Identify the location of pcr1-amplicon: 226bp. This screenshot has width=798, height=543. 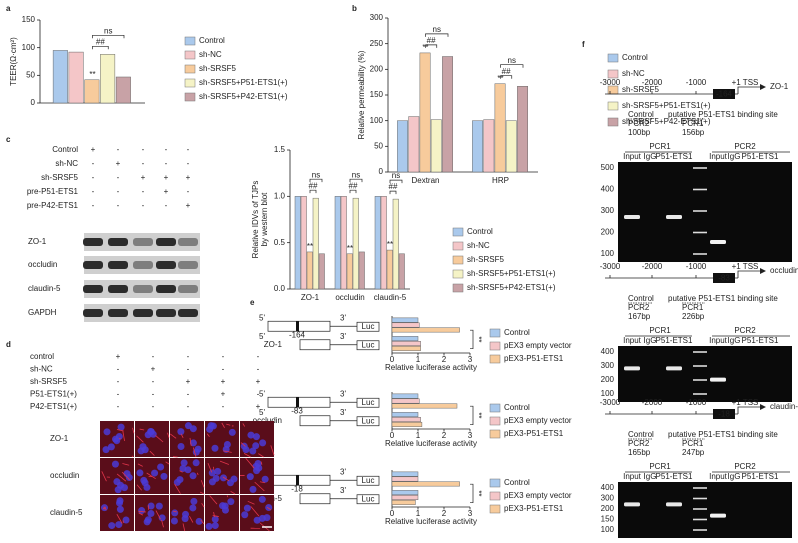
(693, 316).